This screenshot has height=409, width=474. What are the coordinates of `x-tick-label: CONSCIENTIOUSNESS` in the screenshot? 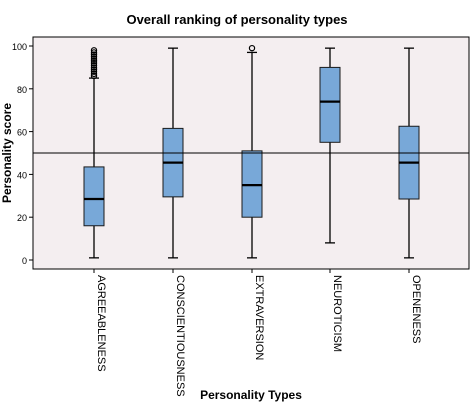 It's located at (180, 336).